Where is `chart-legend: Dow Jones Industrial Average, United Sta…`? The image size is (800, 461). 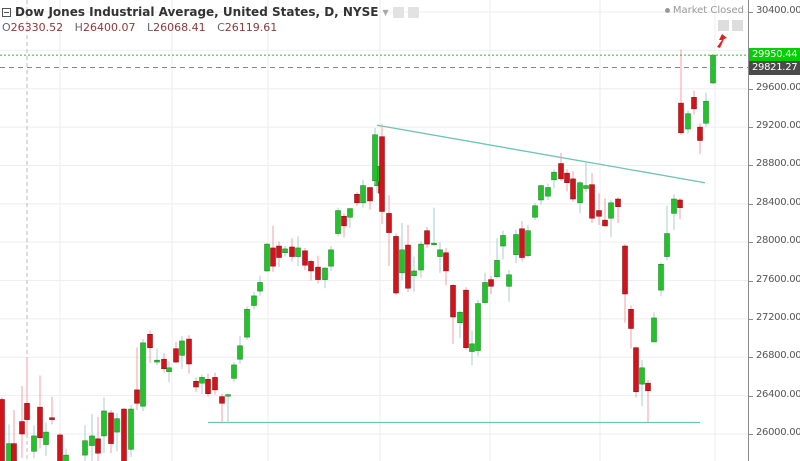
chart-legend: Dow Jones Industrial Average, United Sta… is located at coordinates (210, 19).